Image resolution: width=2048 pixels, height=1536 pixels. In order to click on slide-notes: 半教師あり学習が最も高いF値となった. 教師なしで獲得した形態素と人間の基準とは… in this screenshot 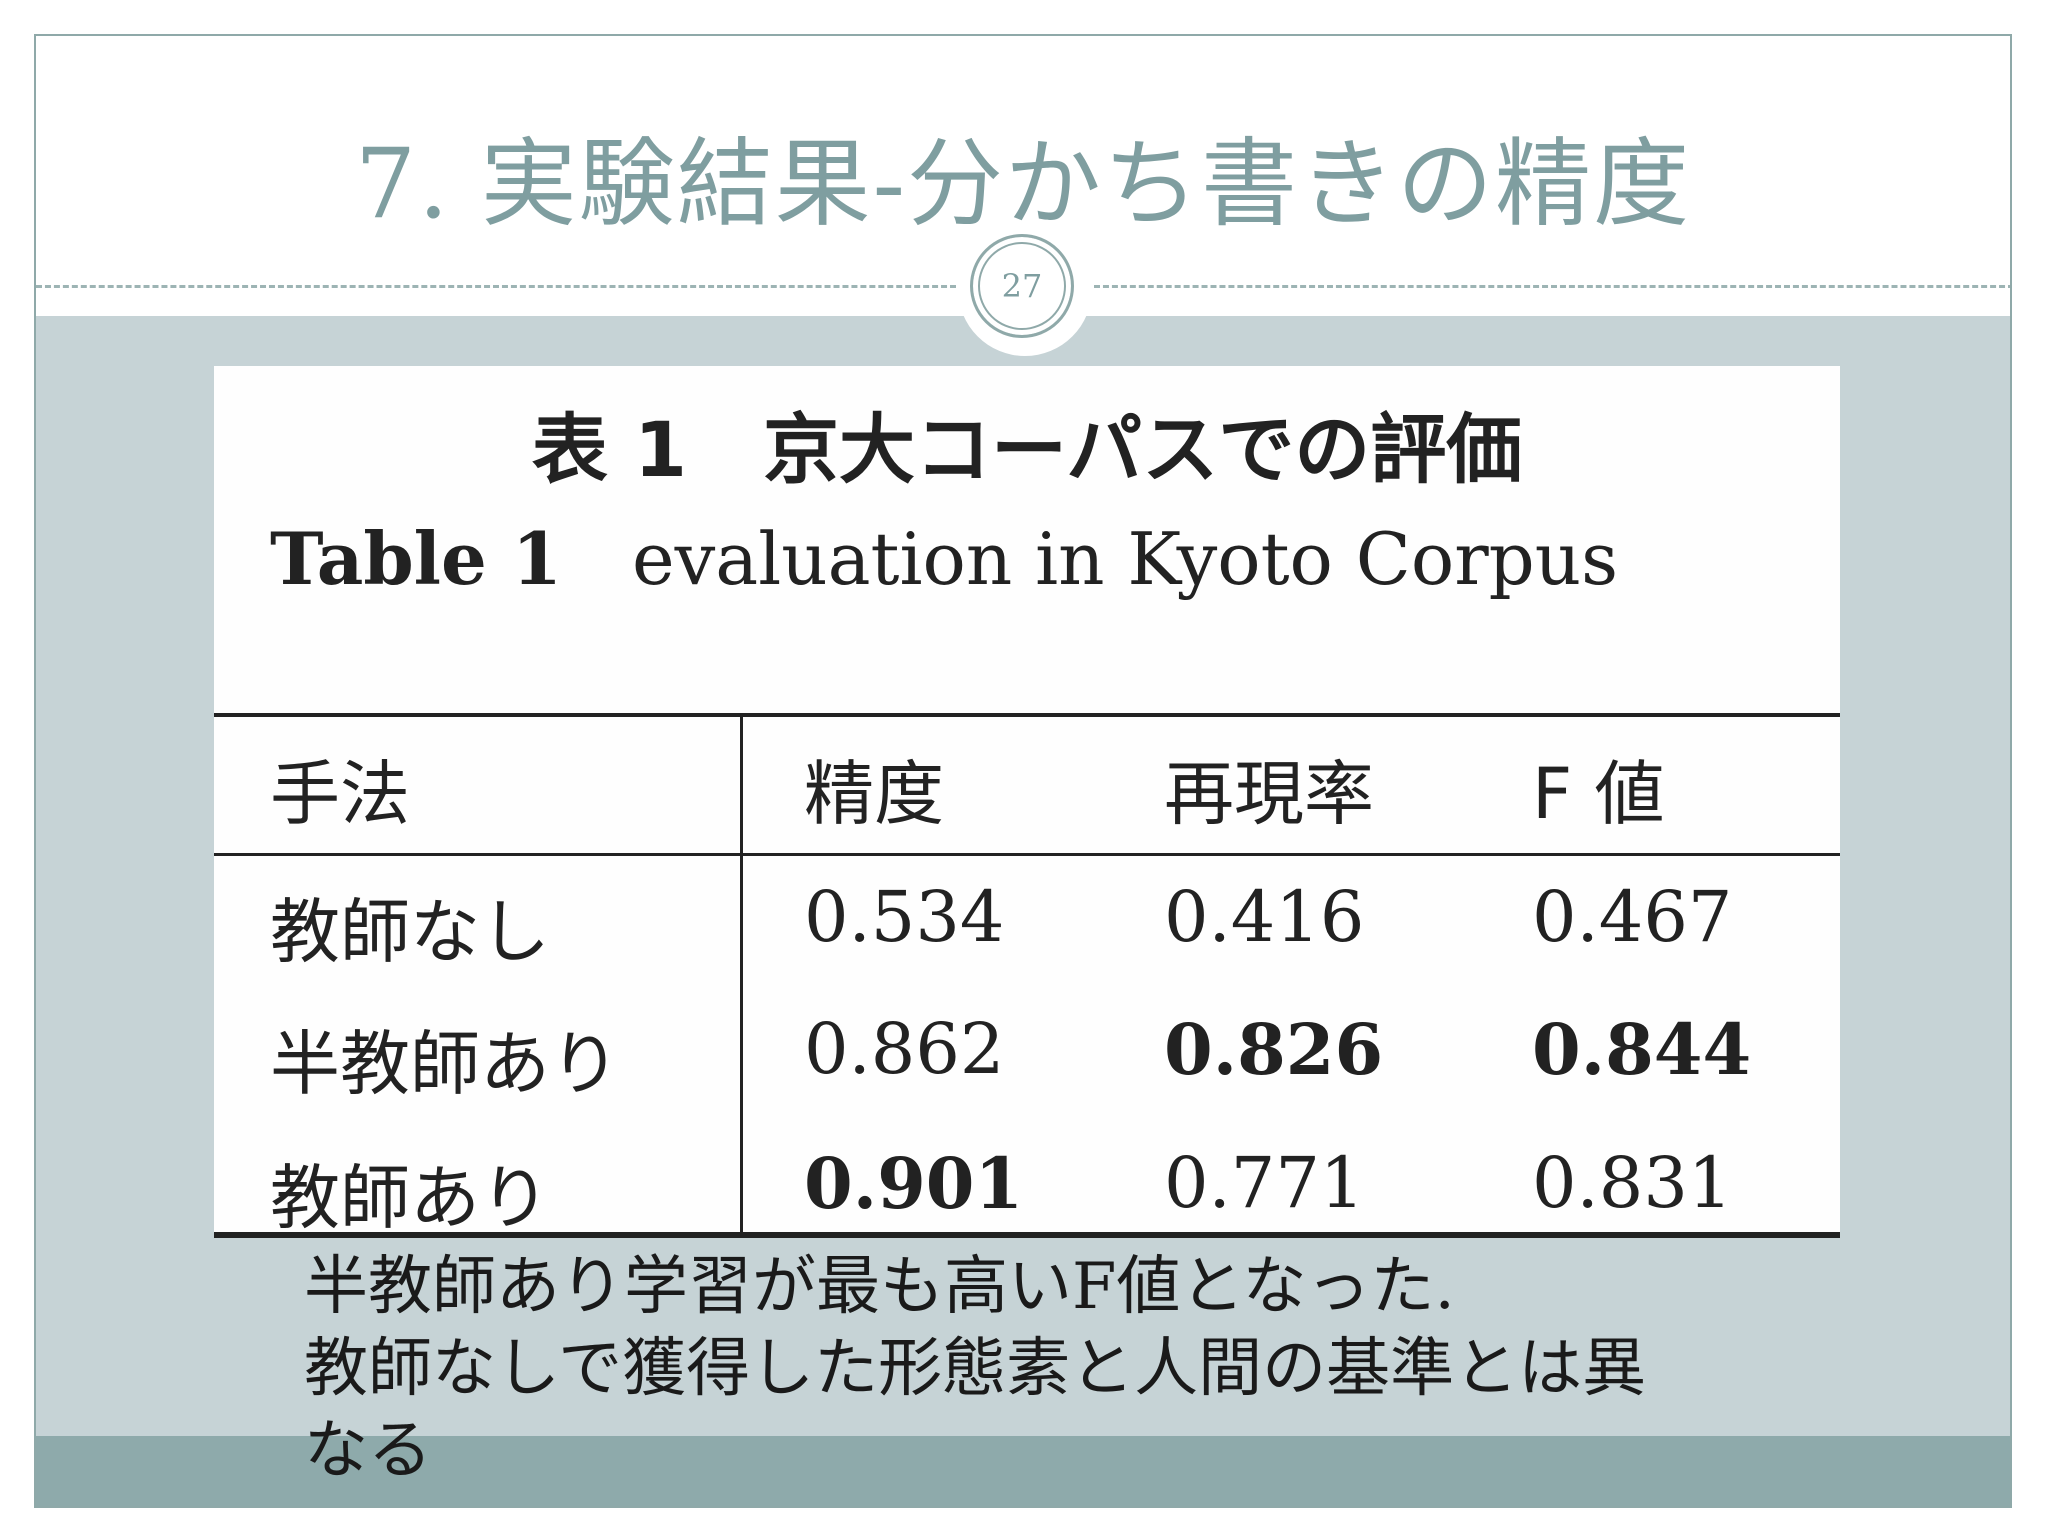, I will do `click(1054, 1369)`.